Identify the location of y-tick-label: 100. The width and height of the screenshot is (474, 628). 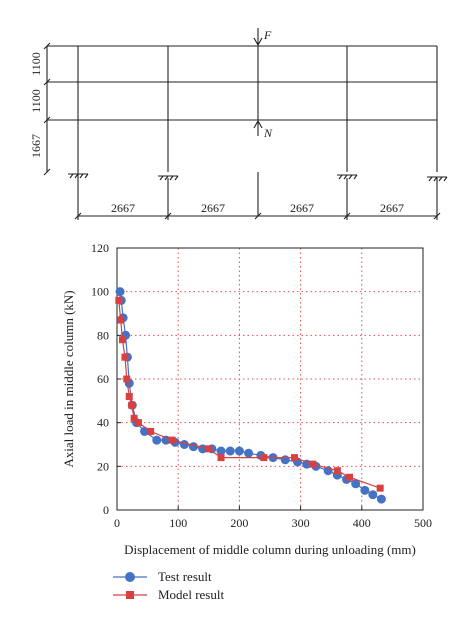
(100, 292).